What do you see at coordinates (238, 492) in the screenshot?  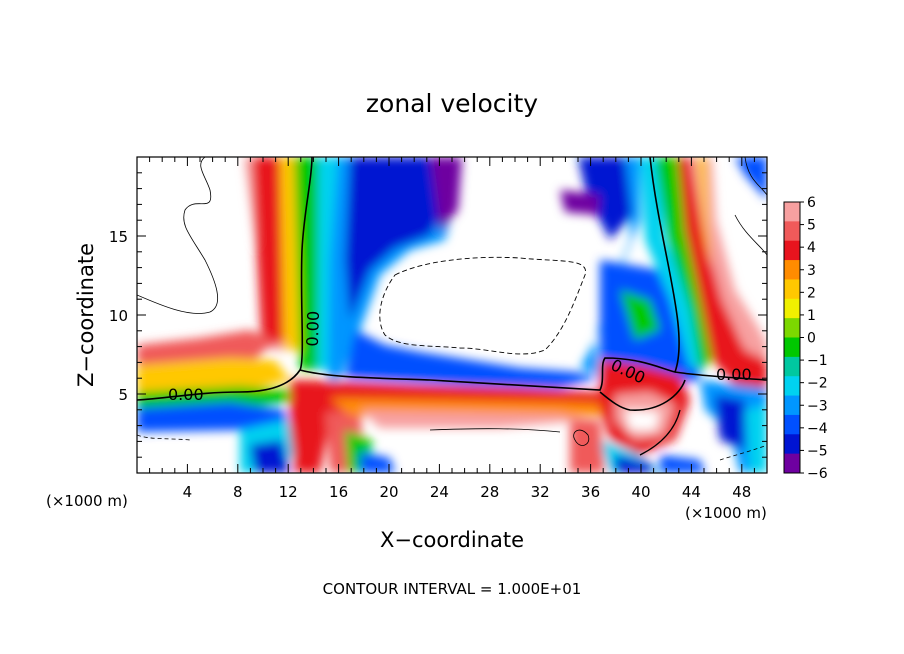 I see `x-tick-label: 8` at bounding box center [238, 492].